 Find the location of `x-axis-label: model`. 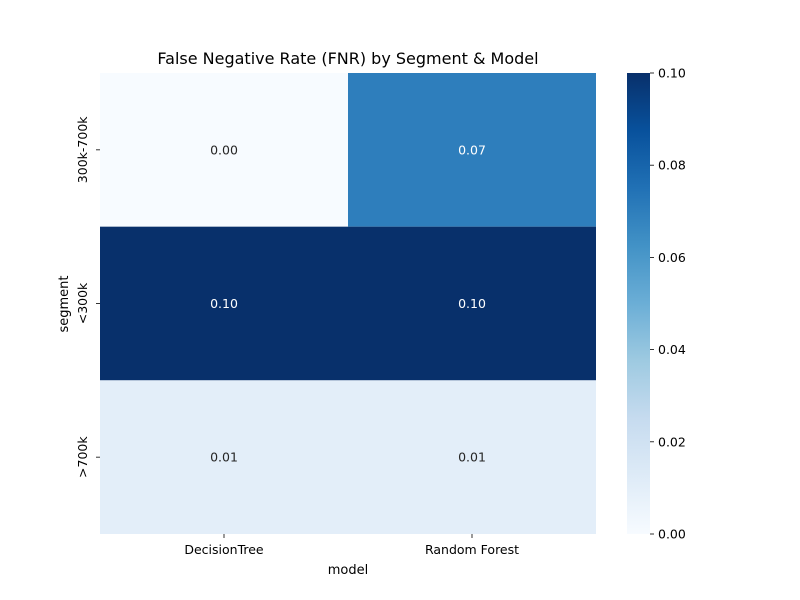

x-axis-label: model is located at coordinates (348, 570).